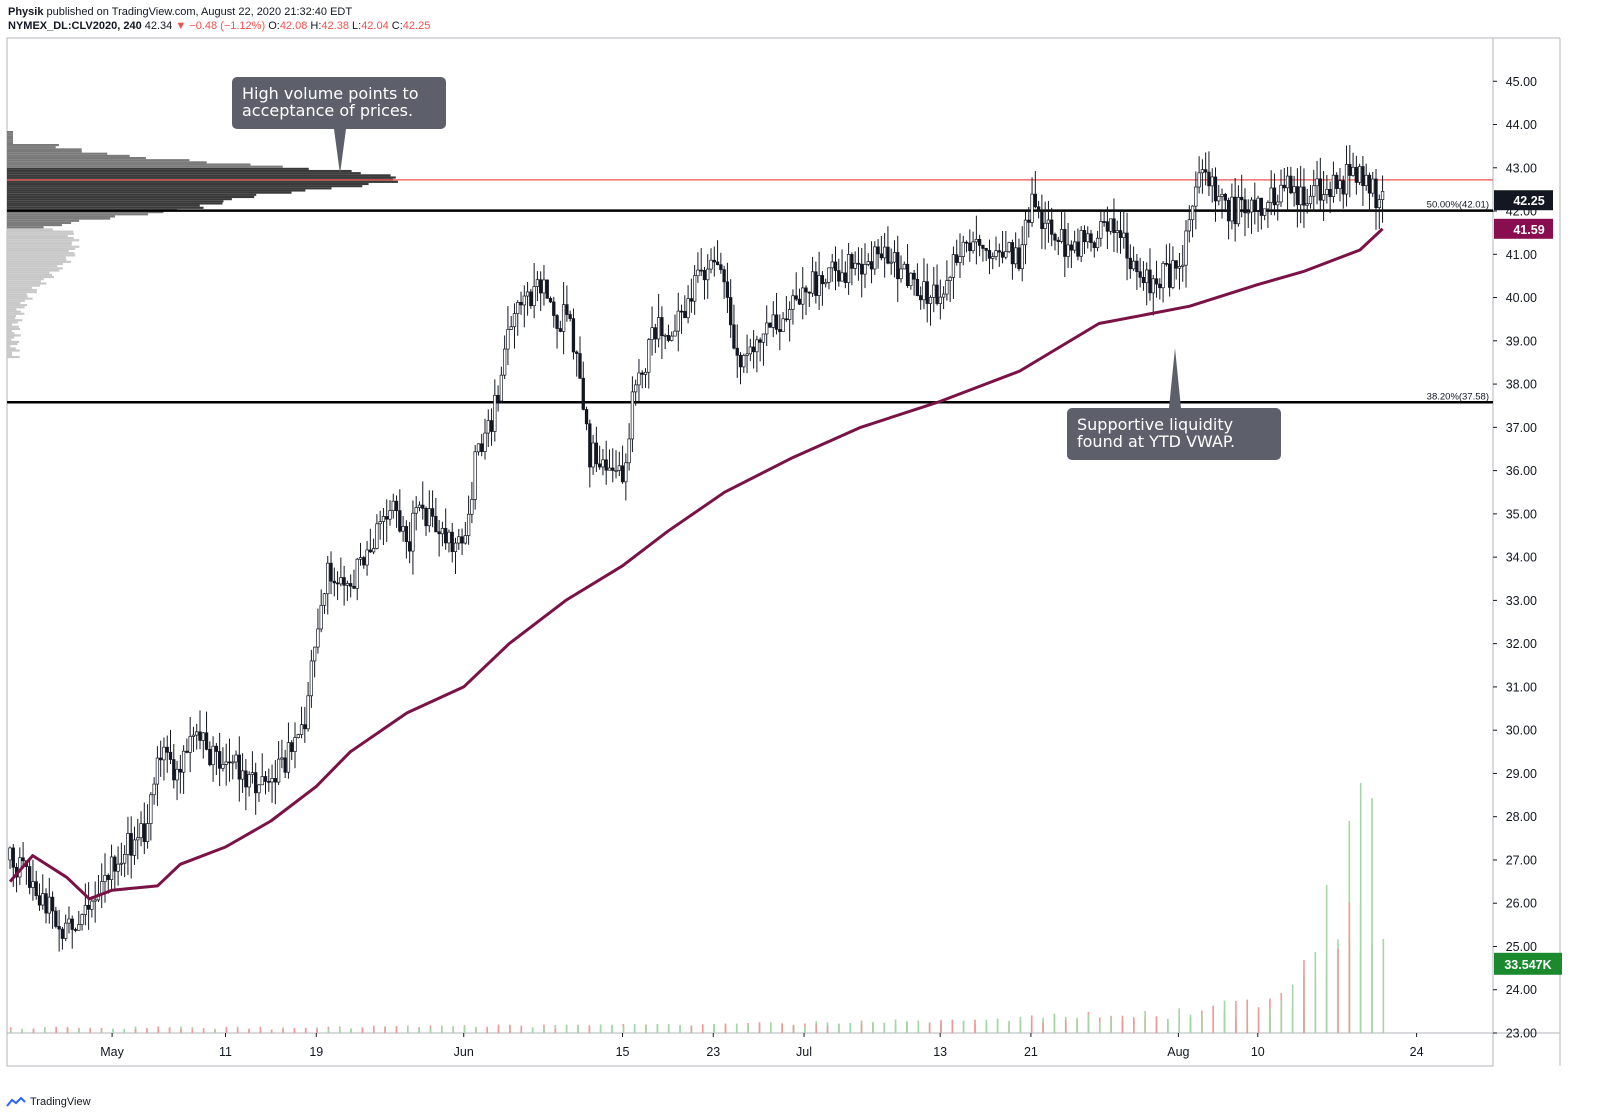 Image resolution: width=1600 pixels, height=1118 pixels. I want to click on y-tick-label: 38.00, so click(1521, 385).